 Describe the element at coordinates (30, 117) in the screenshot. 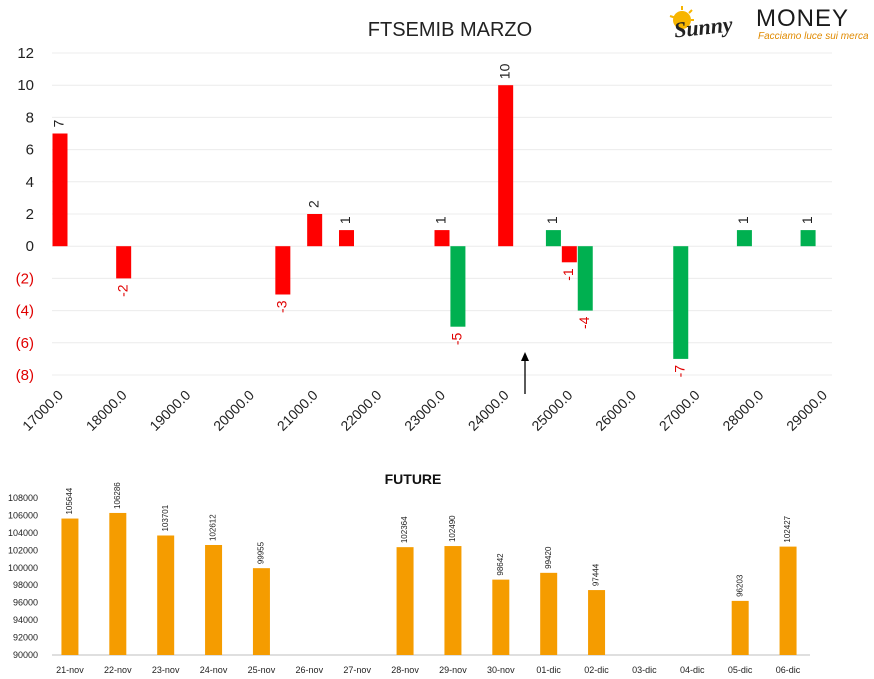

I see `y-tick-label: 8` at that location.